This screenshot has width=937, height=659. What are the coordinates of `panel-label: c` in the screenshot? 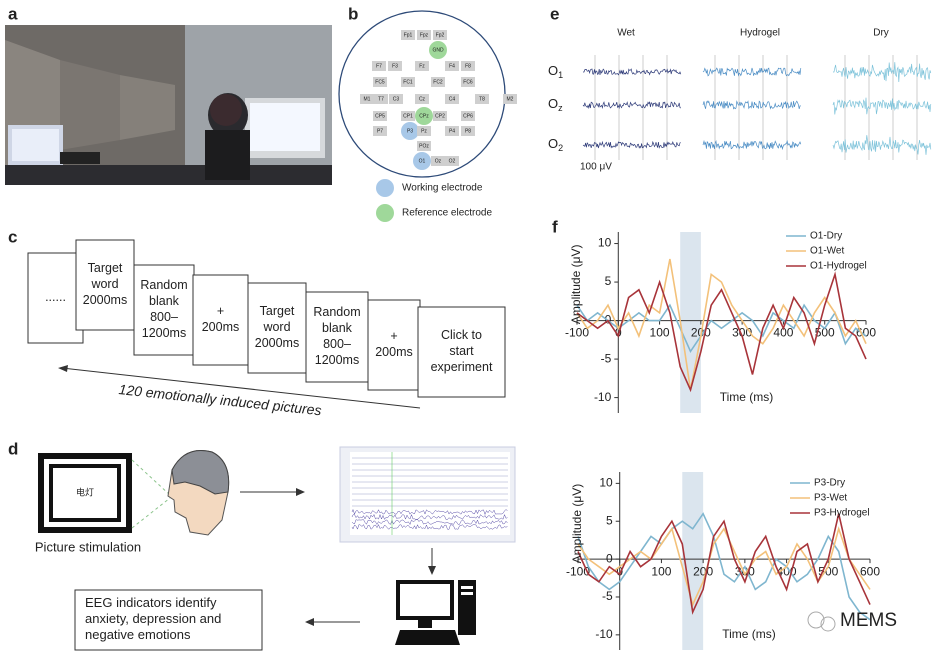 It's located at (12, 236).